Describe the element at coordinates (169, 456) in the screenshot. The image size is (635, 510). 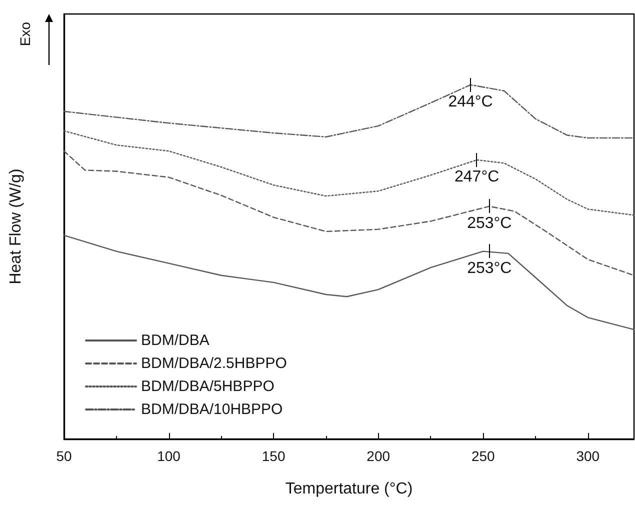
I see `x-tick-label: 100` at that location.